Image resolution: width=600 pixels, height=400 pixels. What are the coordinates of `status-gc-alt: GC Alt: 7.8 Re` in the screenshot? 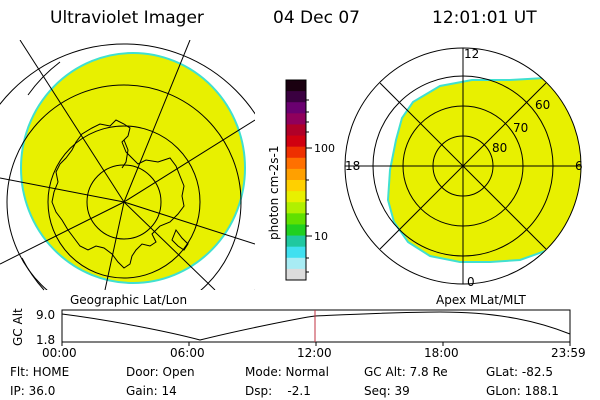 It's located at (406, 372).